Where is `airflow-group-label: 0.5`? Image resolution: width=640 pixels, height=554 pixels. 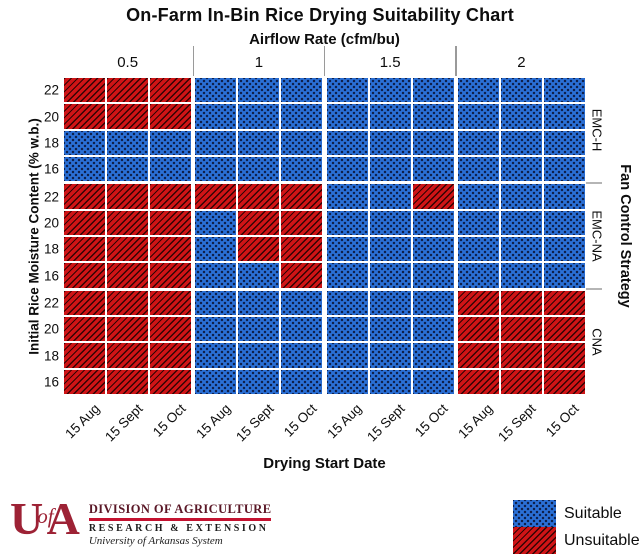 airflow-group-label: 0.5 is located at coordinates (128, 62).